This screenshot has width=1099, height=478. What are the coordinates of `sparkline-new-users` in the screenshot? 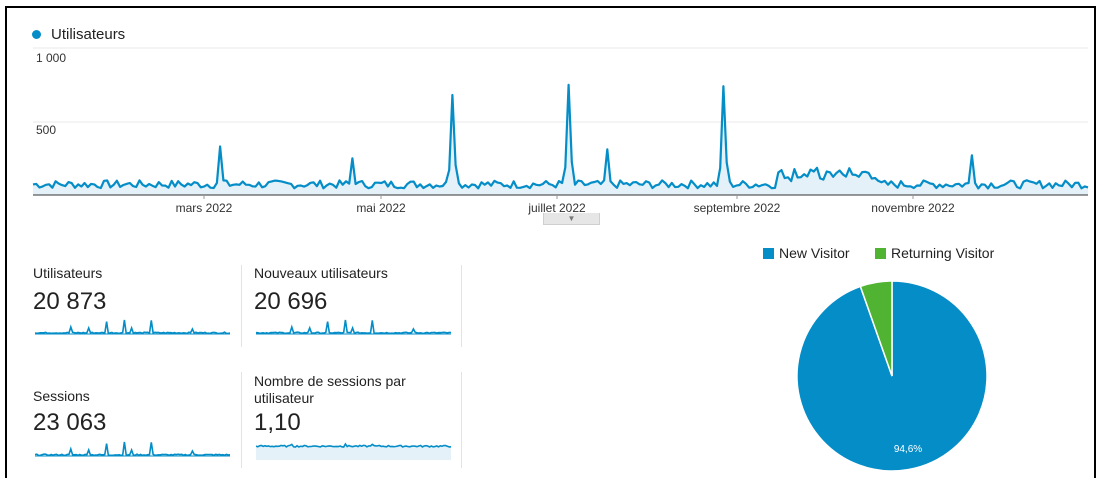 It's located at (353, 325).